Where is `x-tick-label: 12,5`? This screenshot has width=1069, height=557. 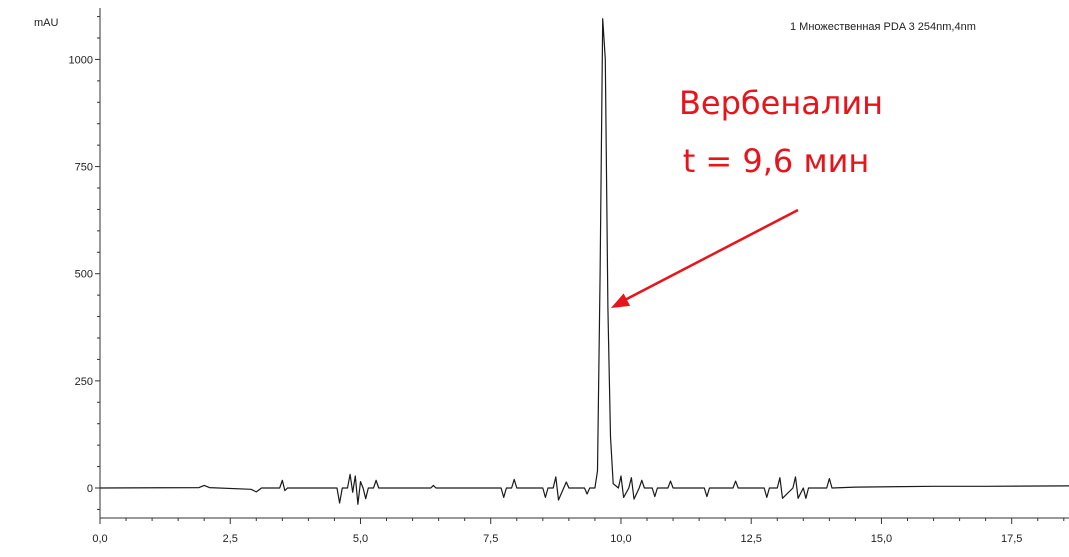
x-tick-label: 12,5 is located at coordinates (750, 539).